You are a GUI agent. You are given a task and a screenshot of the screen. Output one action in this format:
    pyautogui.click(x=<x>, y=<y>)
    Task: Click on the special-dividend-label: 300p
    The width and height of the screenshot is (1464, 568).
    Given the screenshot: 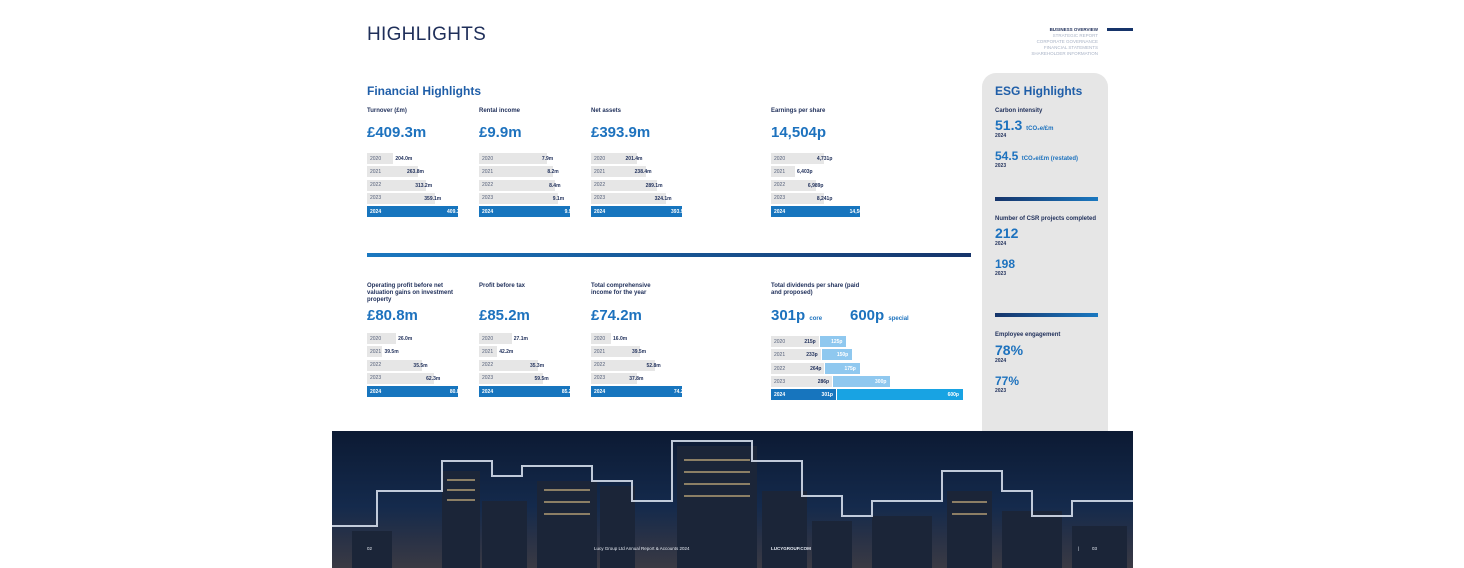 What is the action you would take?
    pyautogui.click(x=881, y=381)
    